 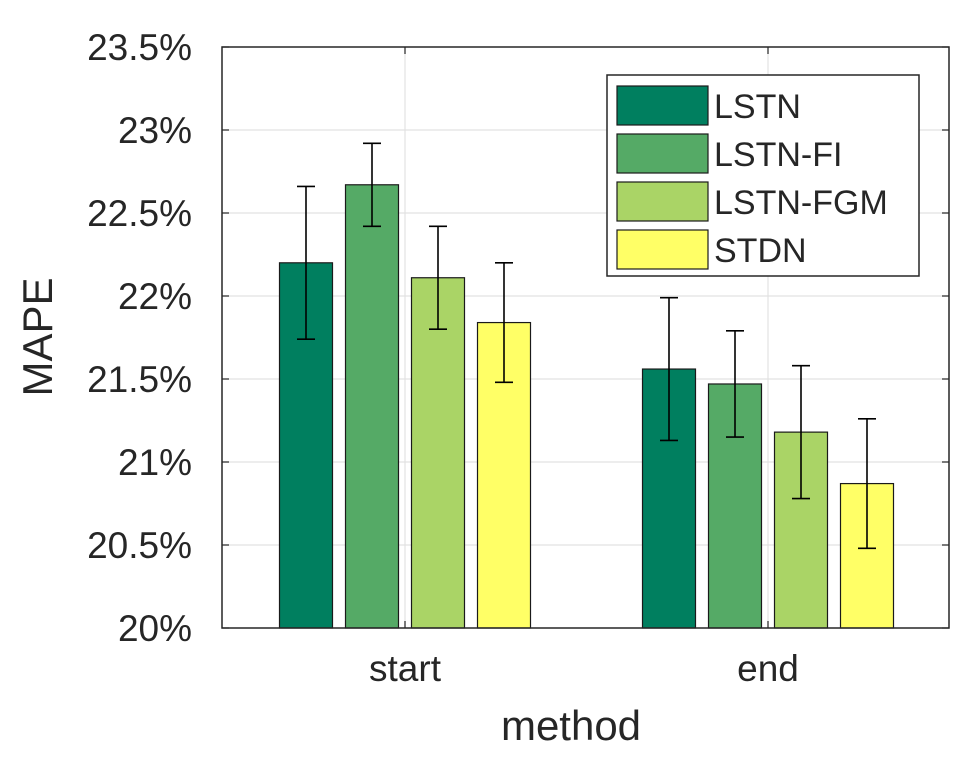 What do you see at coordinates (757, 107) in the screenshot?
I see `legend-label: LSTN` at bounding box center [757, 107].